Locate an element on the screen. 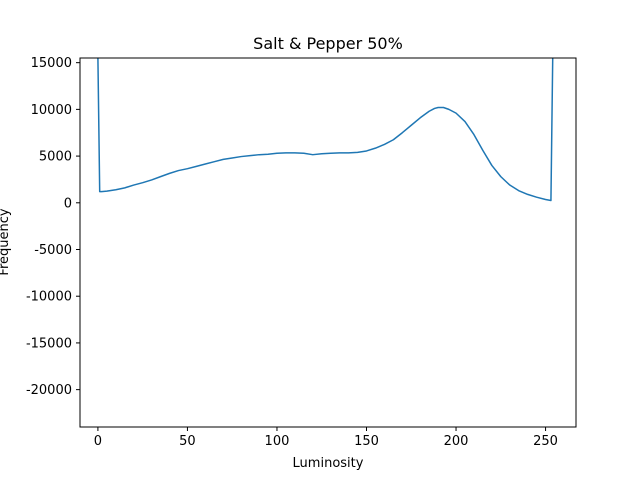  y-tick-label: -15000 is located at coordinates (49, 343).